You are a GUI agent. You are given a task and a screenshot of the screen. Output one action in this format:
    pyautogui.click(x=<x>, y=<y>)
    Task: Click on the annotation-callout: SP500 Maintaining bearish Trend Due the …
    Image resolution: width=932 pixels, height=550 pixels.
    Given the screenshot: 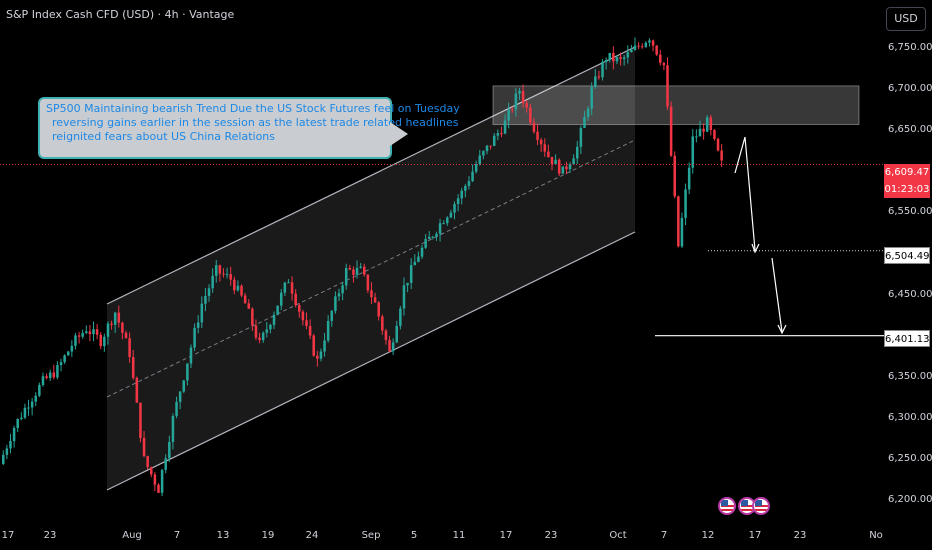 What is the action you would take?
    pyautogui.click(x=249, y=128)
    